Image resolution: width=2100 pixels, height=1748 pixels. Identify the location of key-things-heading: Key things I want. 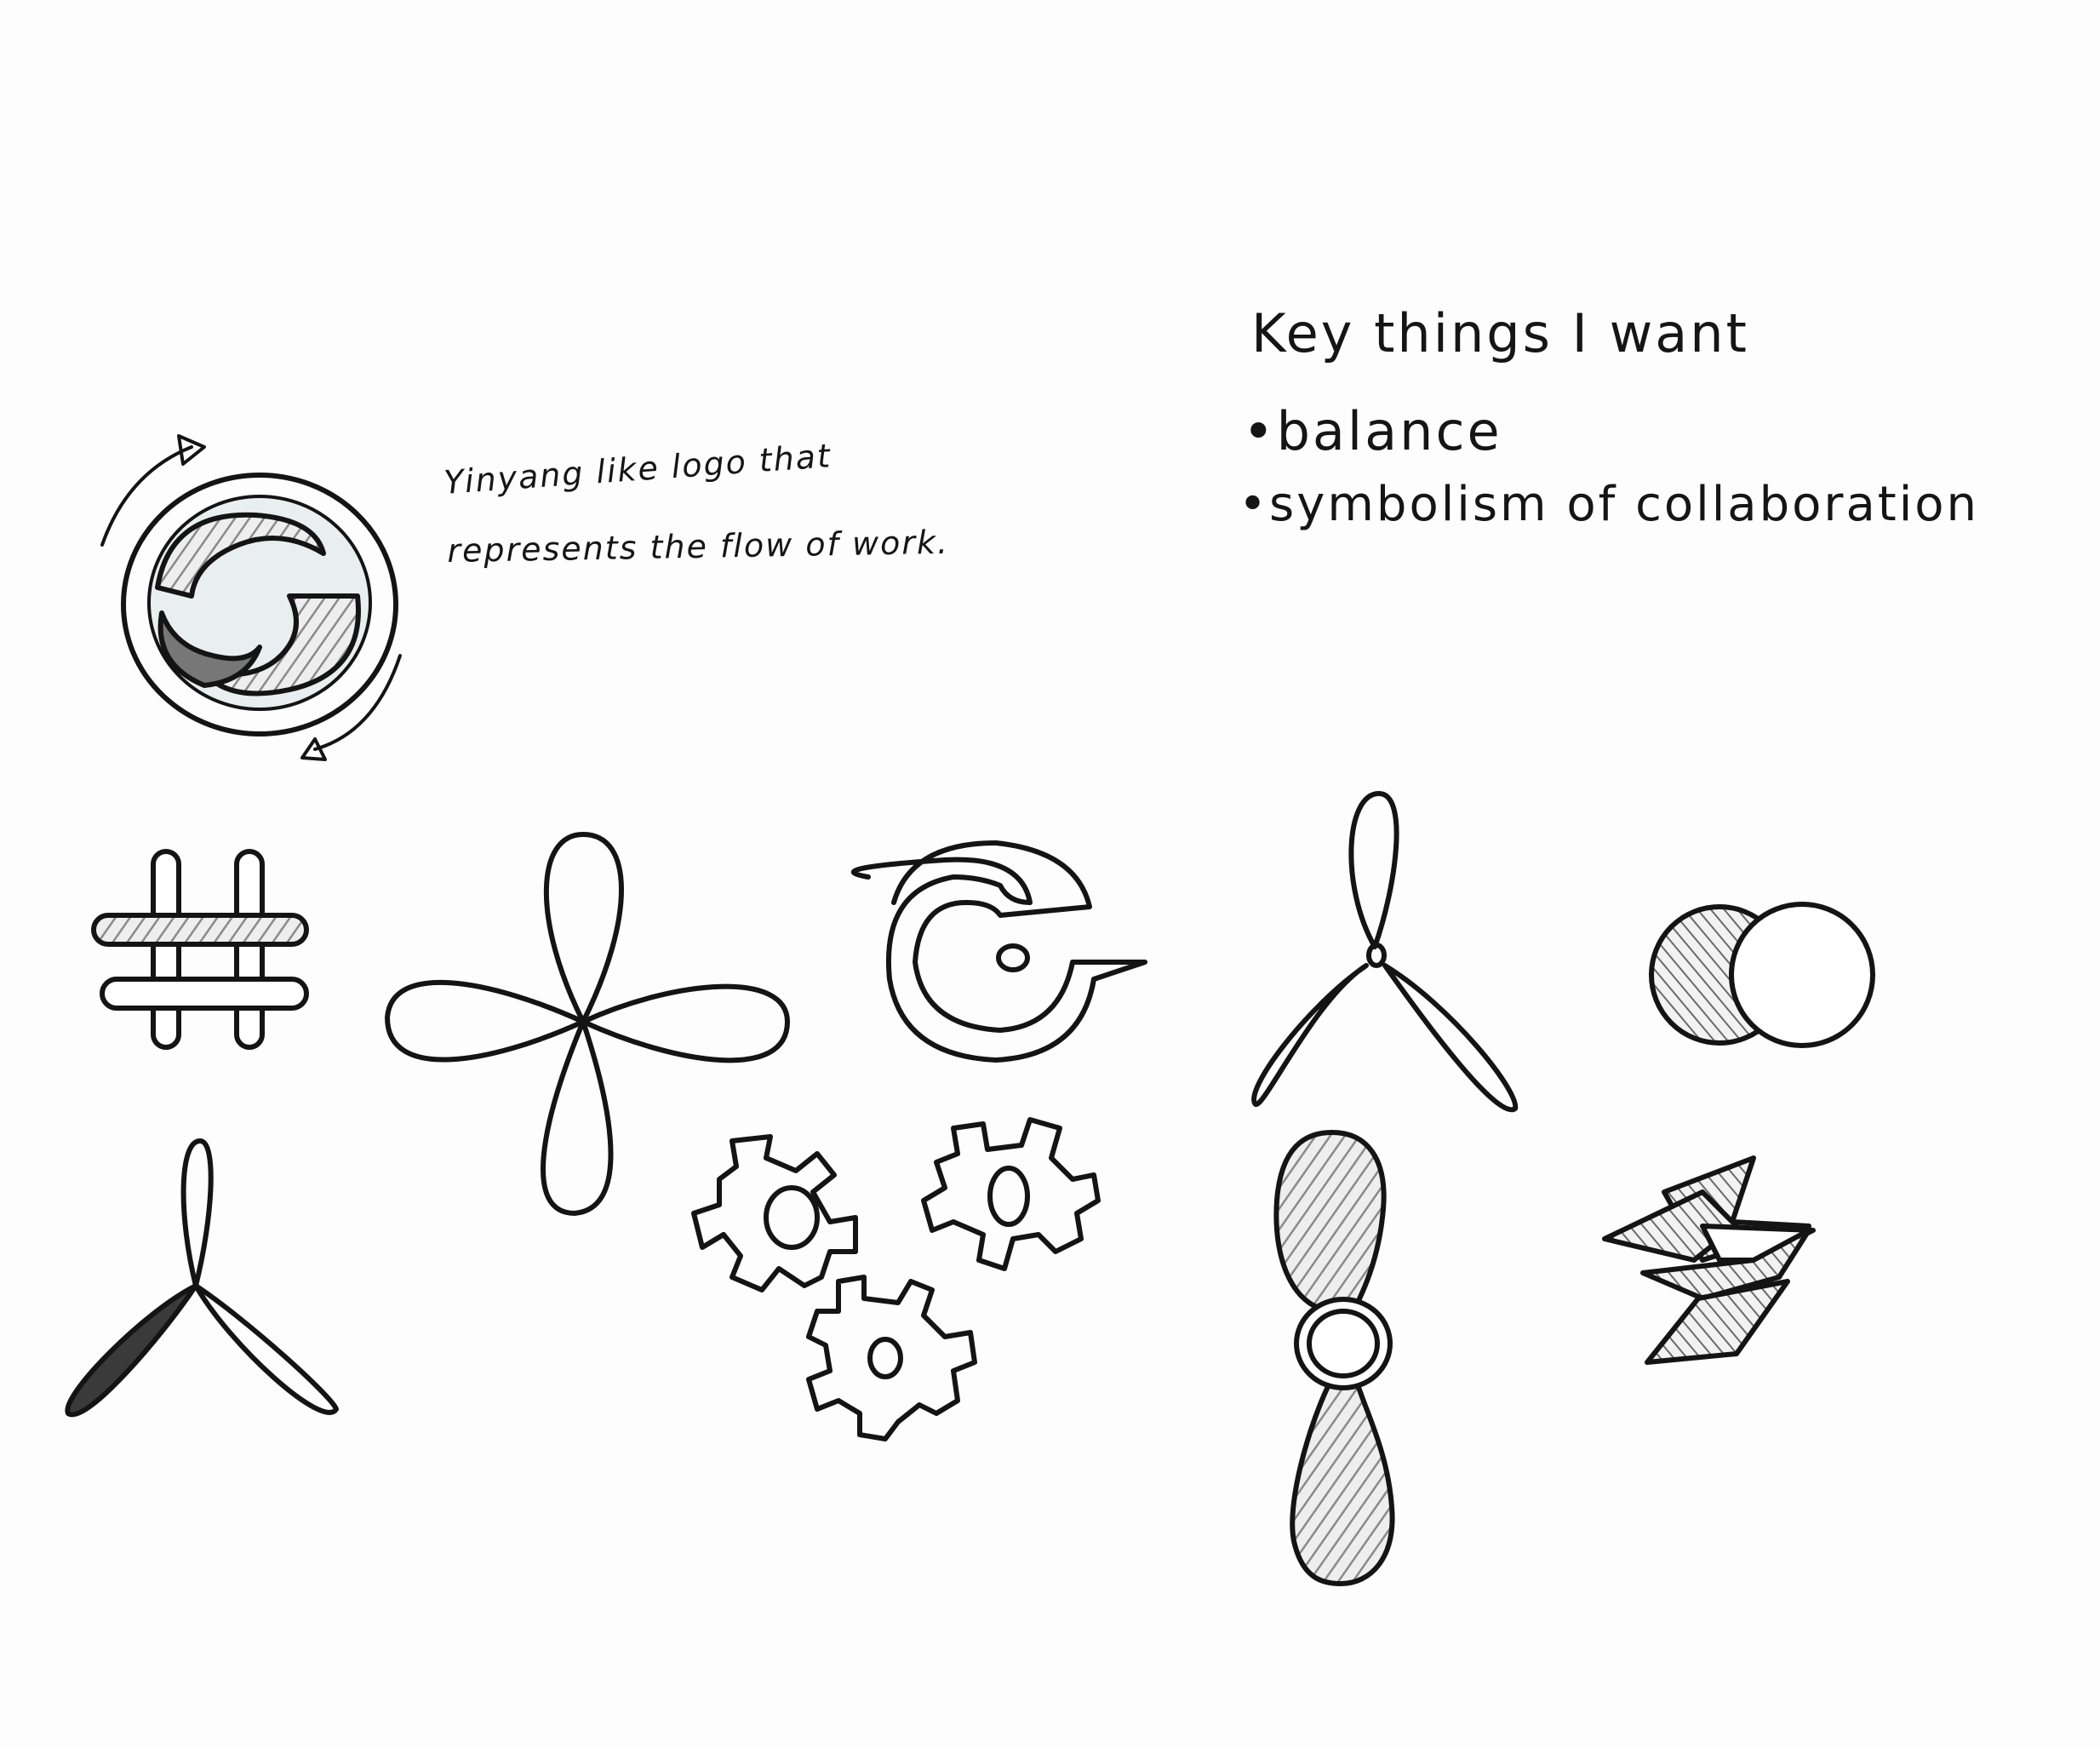
(1500, 333).